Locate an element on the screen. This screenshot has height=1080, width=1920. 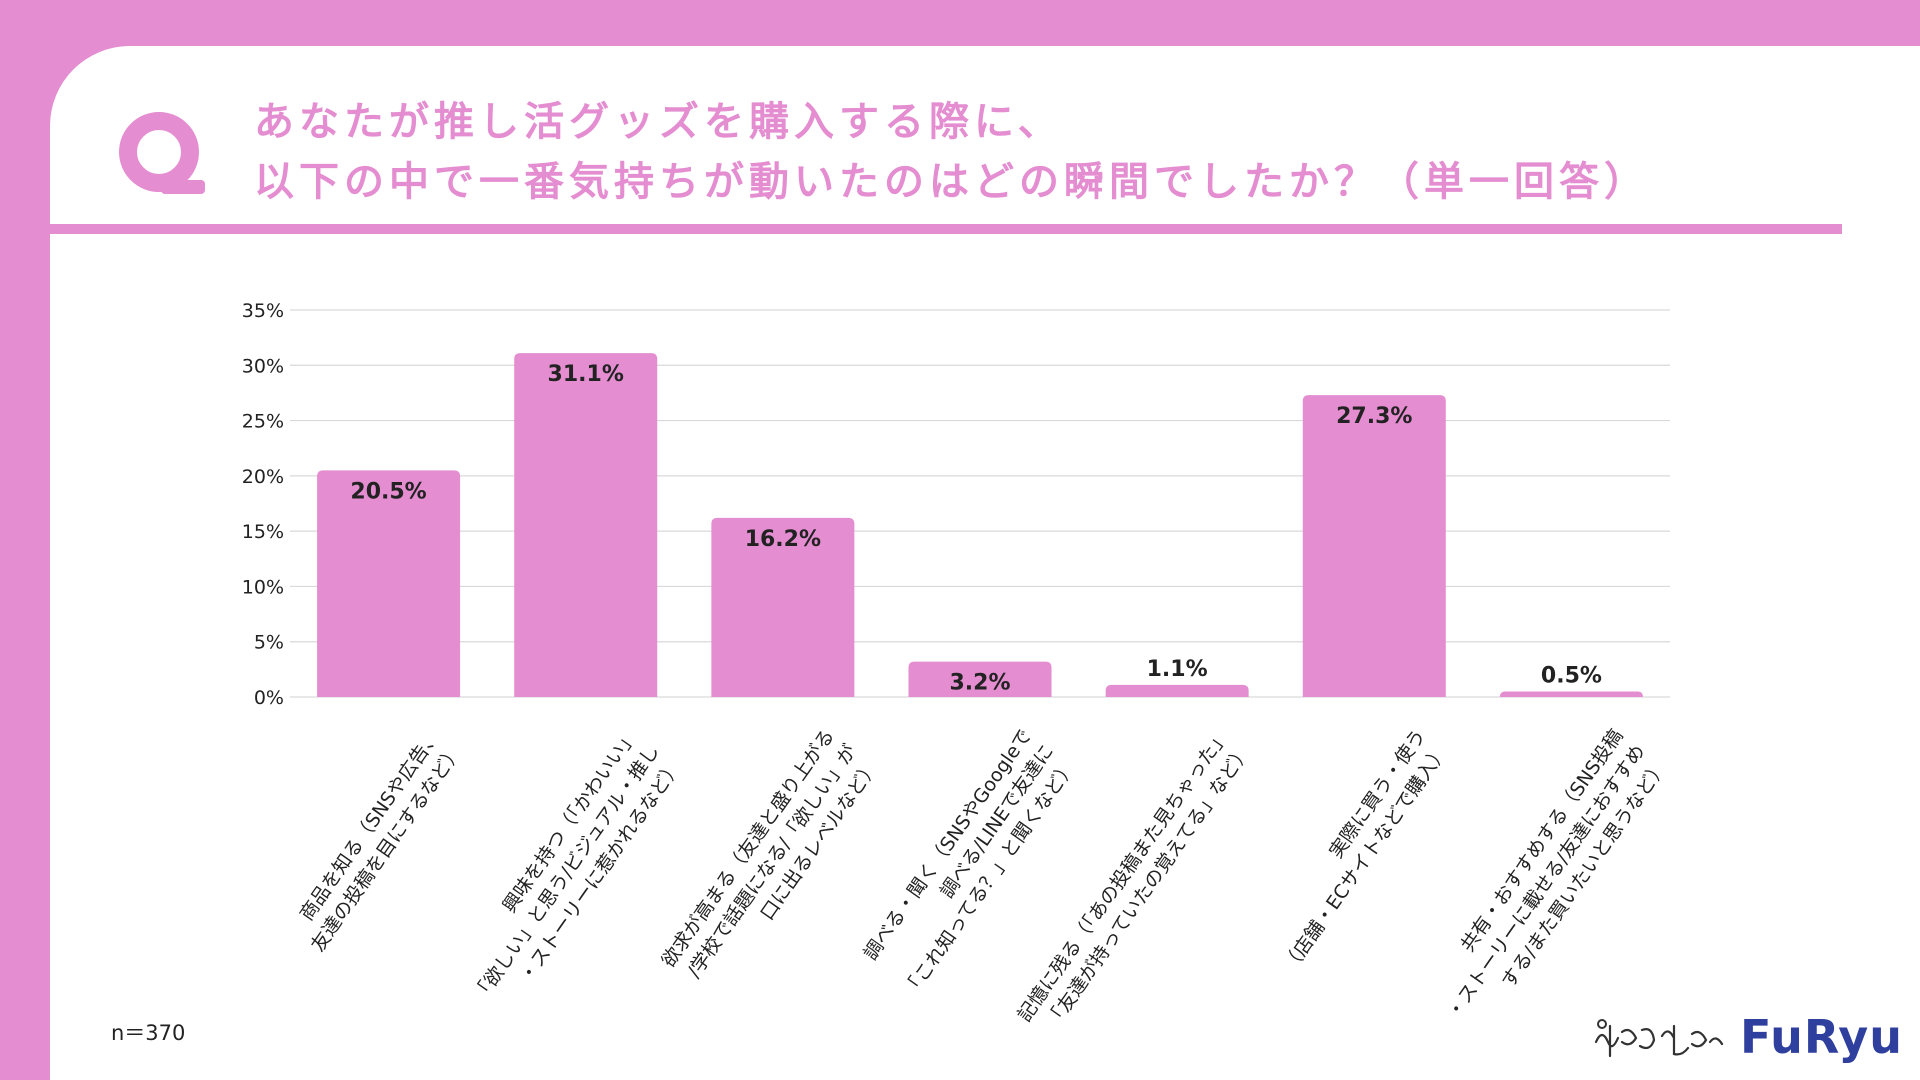
category-label-1-line-1: 「欲しい」と思う/ビジュアル・推し is located at coordinates (566, 873).